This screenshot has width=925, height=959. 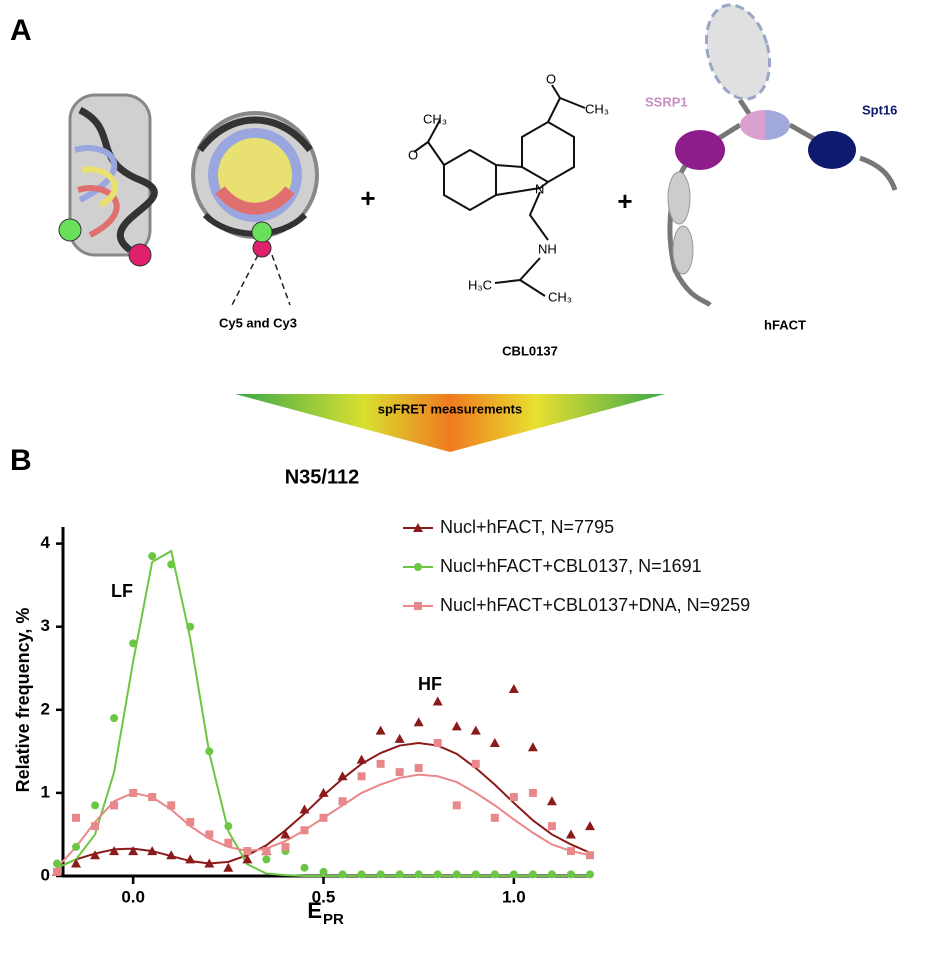 I want to click on nucleosome-side, so click(x=108, y=180).